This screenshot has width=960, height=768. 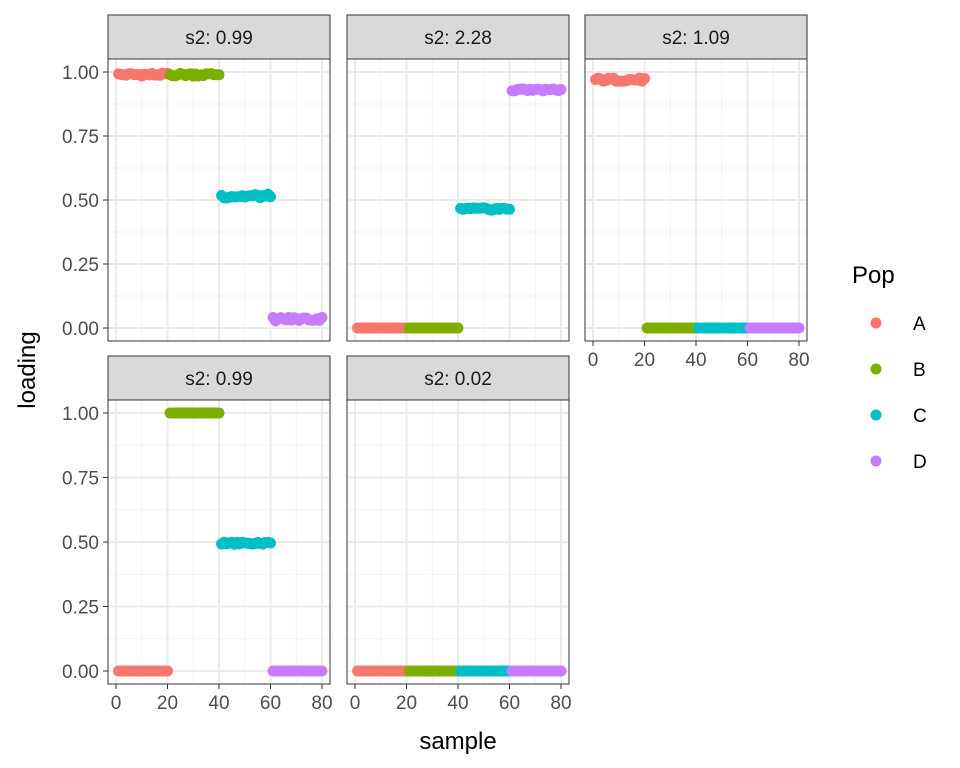 I want to click on legend-title: Pop, so click(x=873, y=275).